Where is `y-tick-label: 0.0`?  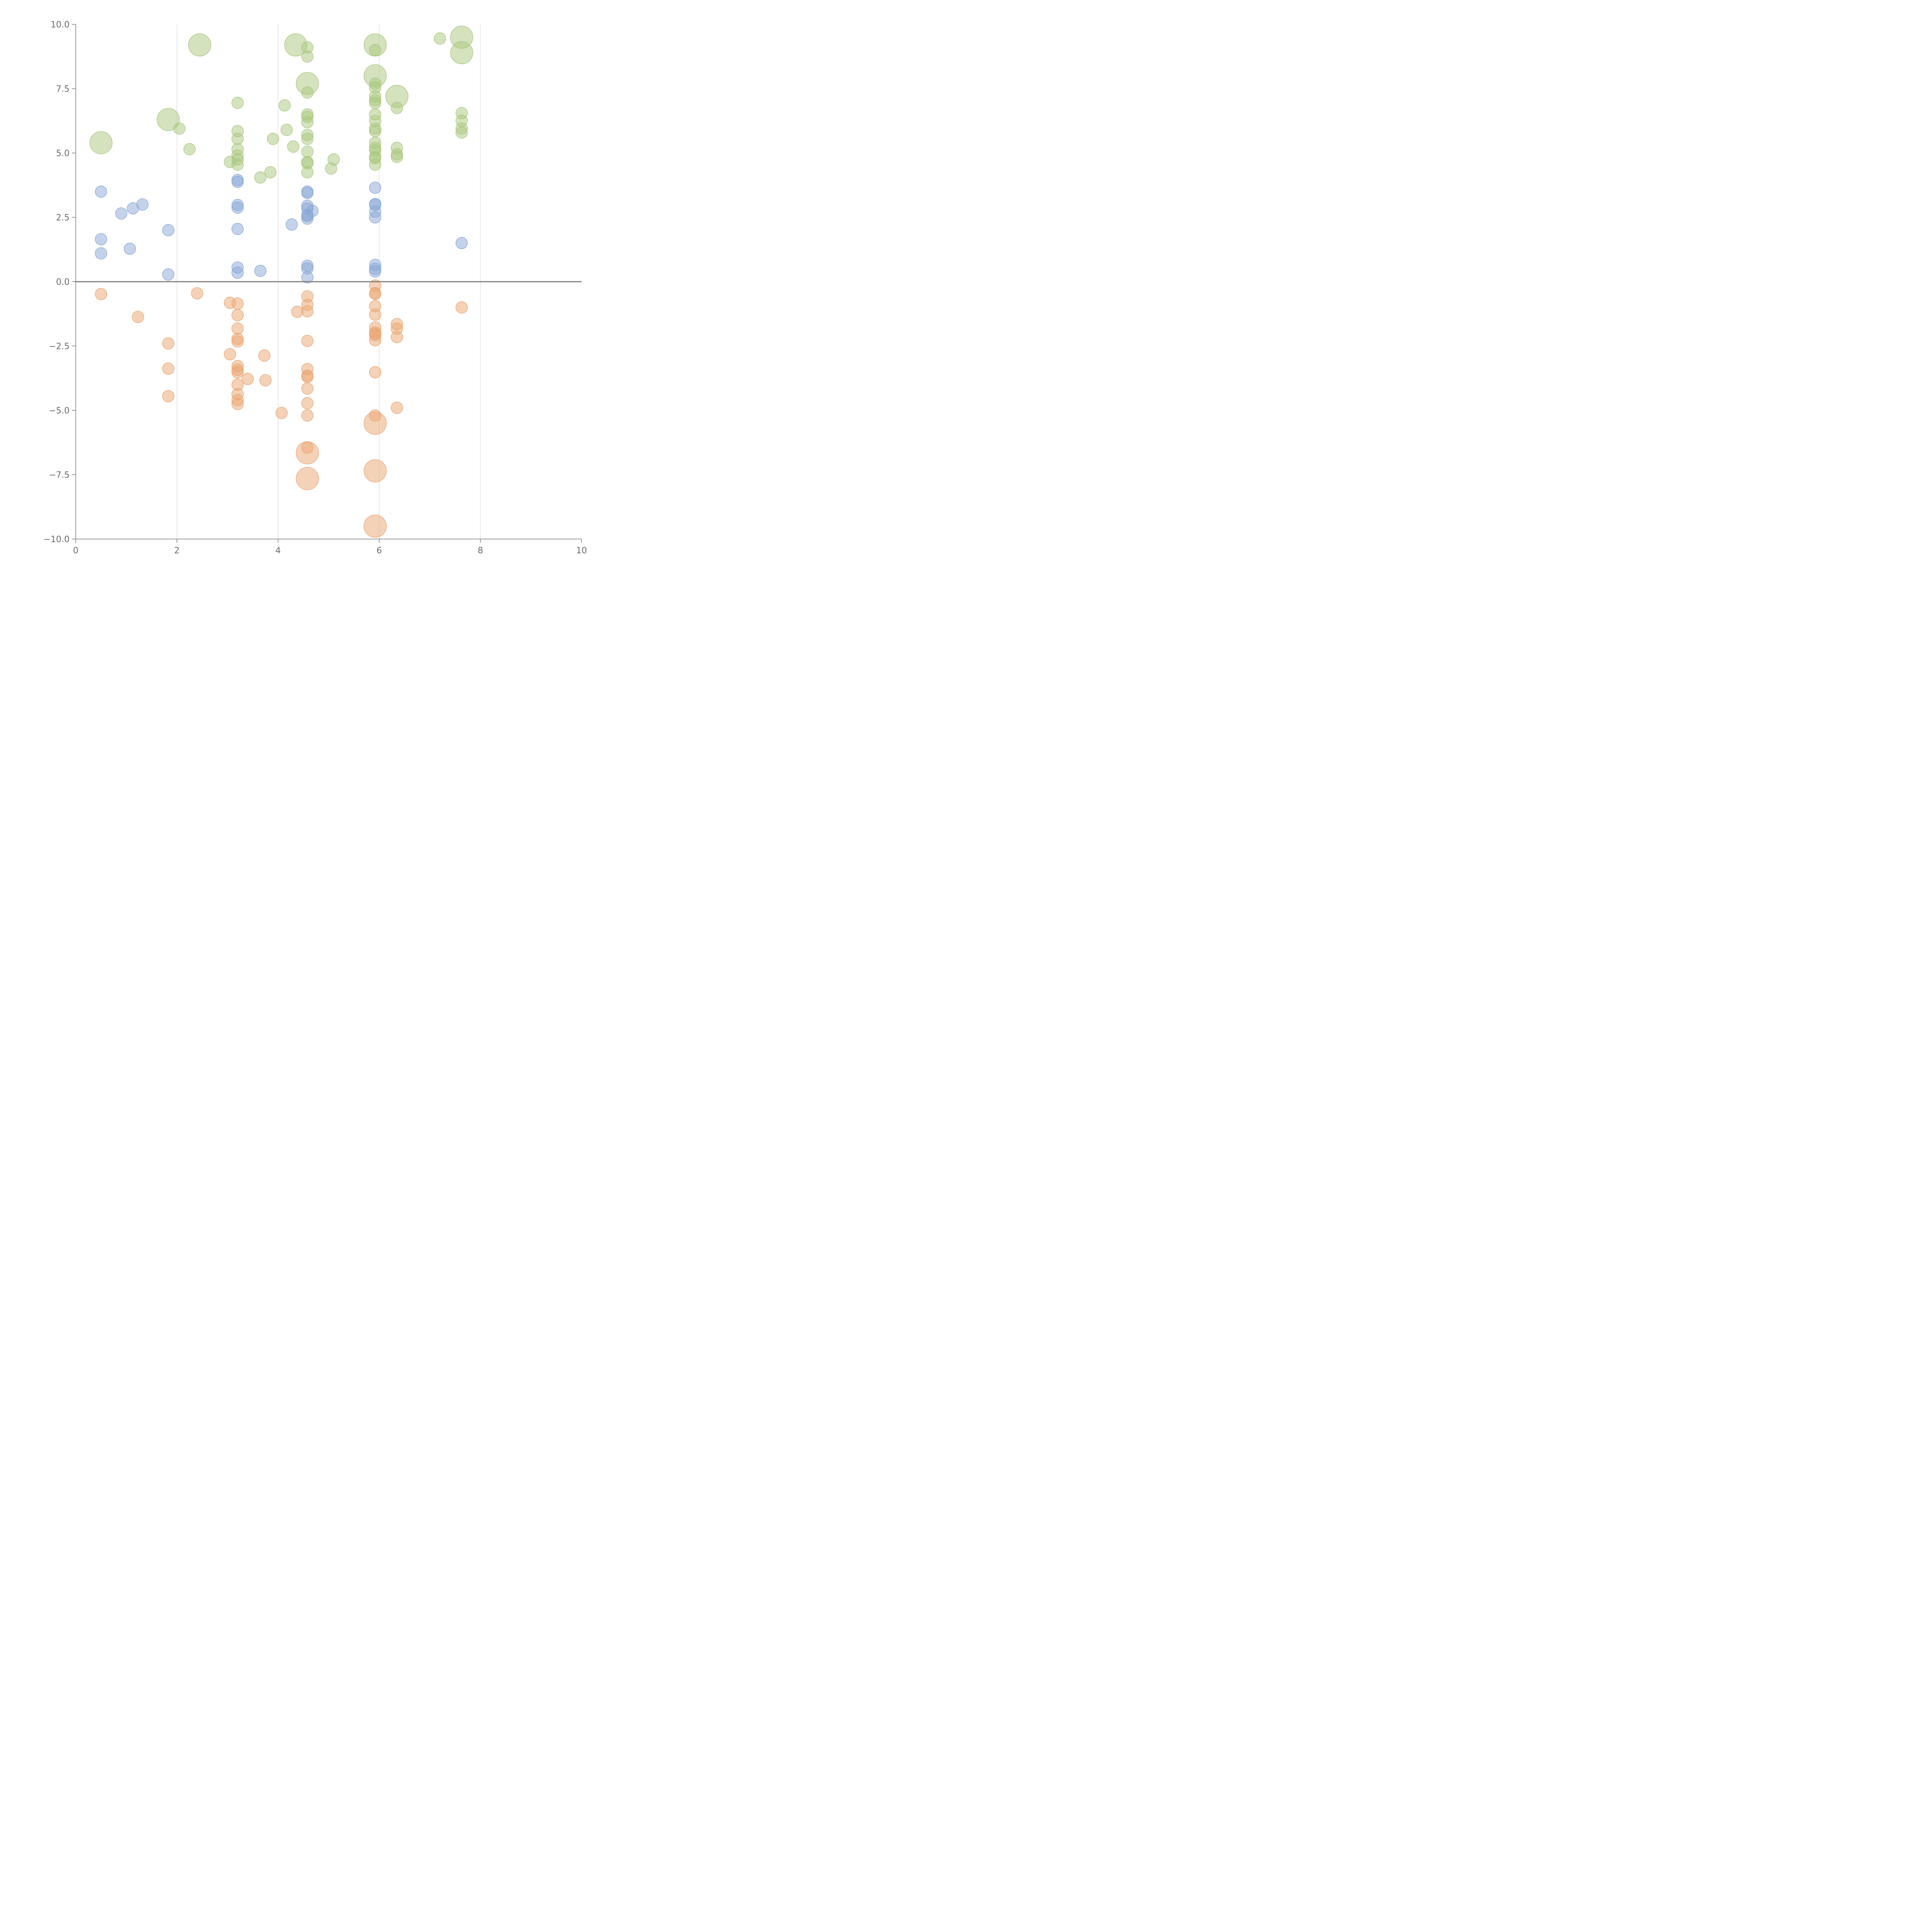 y-tick-label: 0.0 is located at coordinates (63, 282).